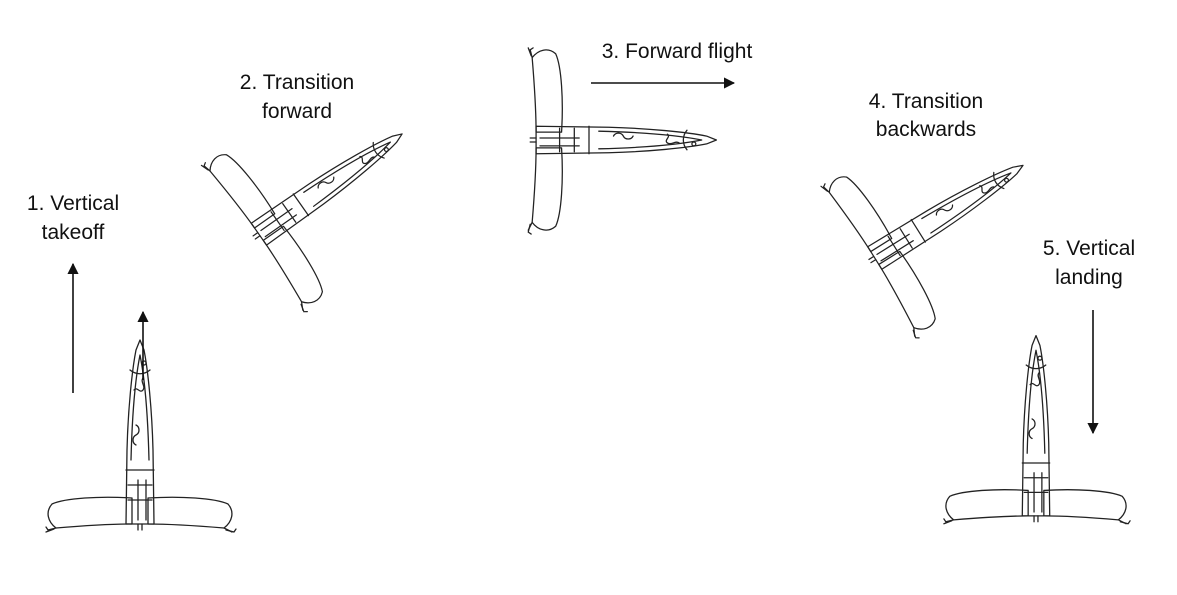 This screenshot has width=1177, height=595. I want to click on aircraft-vertical-landing, so click(1037, 429).